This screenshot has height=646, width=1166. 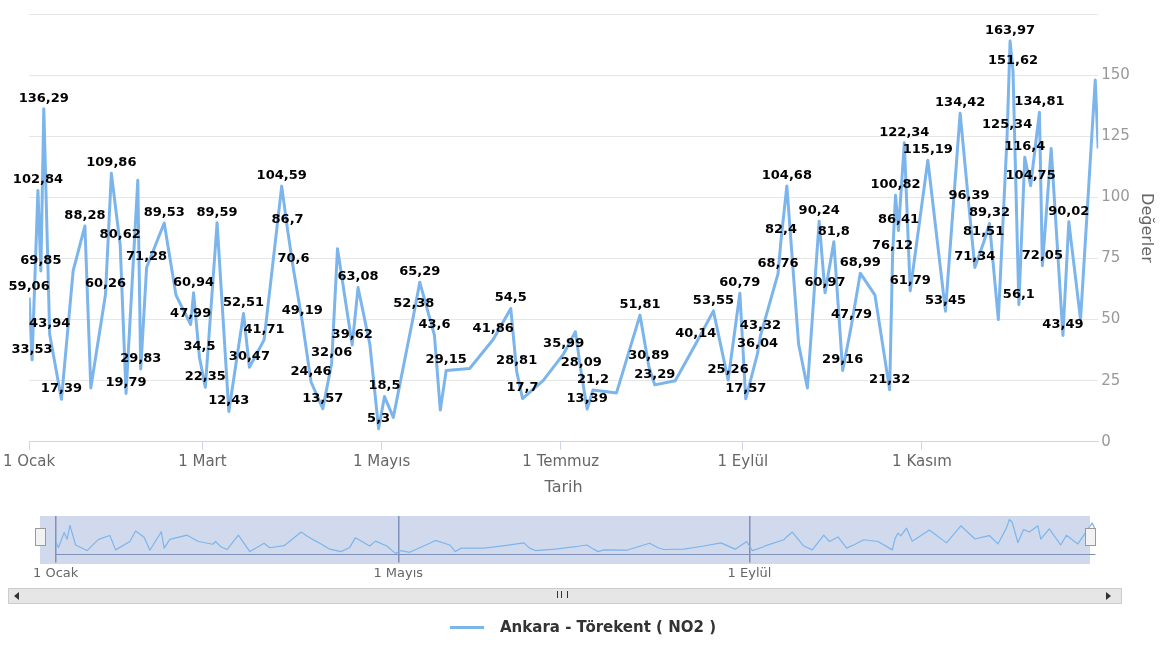 What do you see at coordinates (61, 388) in the screenshot?
I see `data-label: 17,39` at bounding box center [61, 388].